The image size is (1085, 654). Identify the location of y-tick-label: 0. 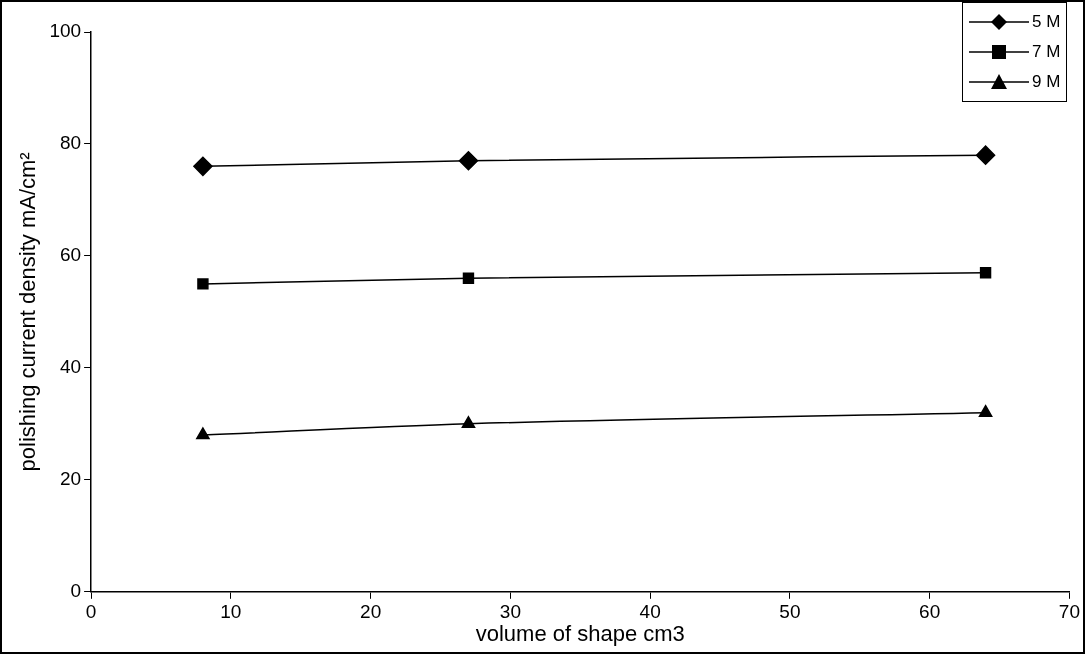
(76, 591).